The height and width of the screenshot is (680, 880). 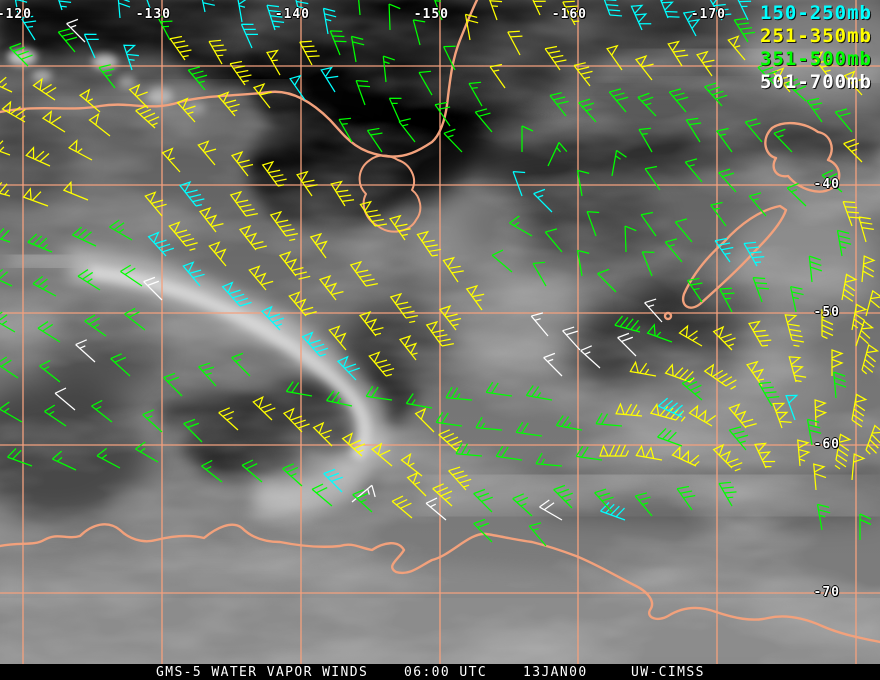 I want to click on longitude-label: -140, so click(x=292, y=14).